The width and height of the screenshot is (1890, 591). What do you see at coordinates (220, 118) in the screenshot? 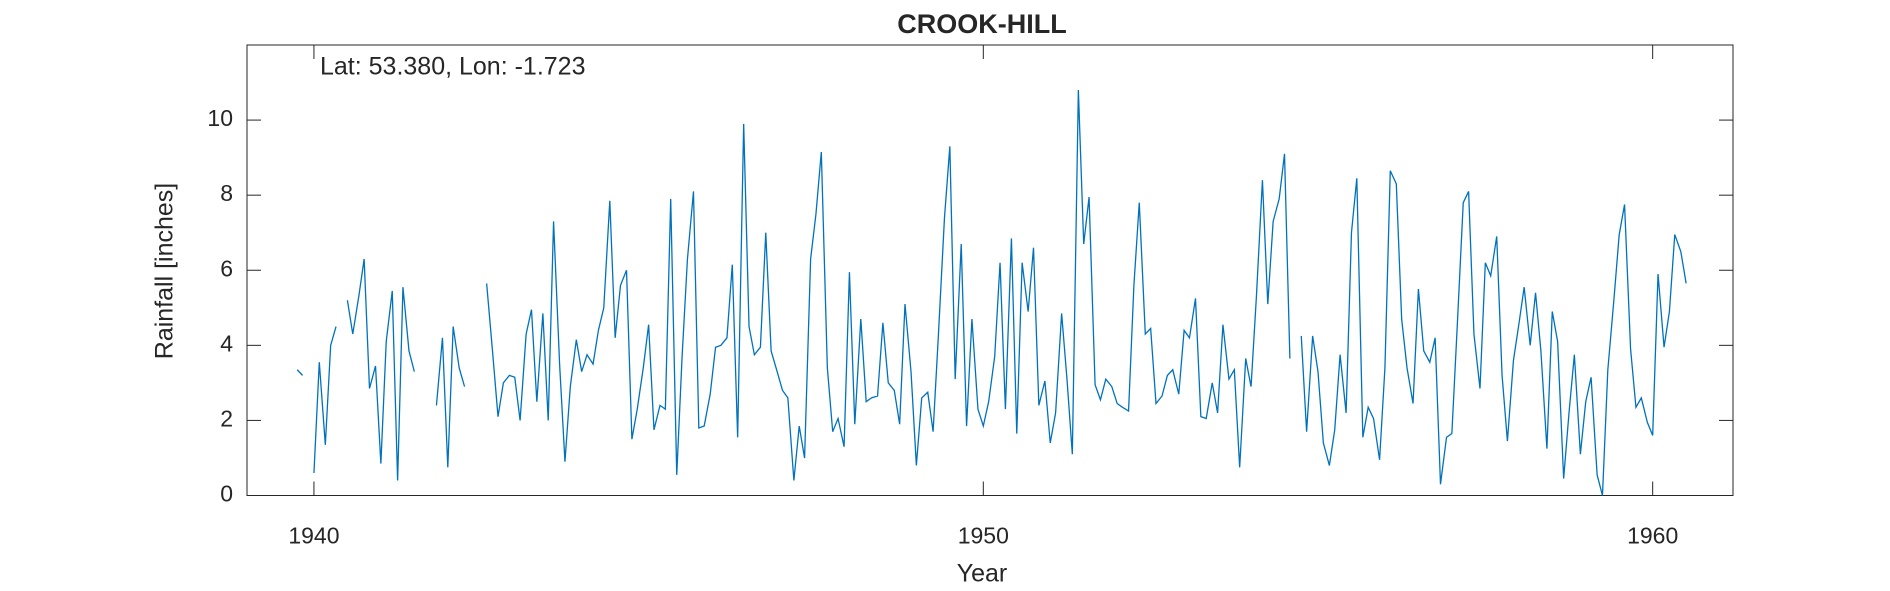
I see `y-tick-label: 10` at bounding box center [220, 118].